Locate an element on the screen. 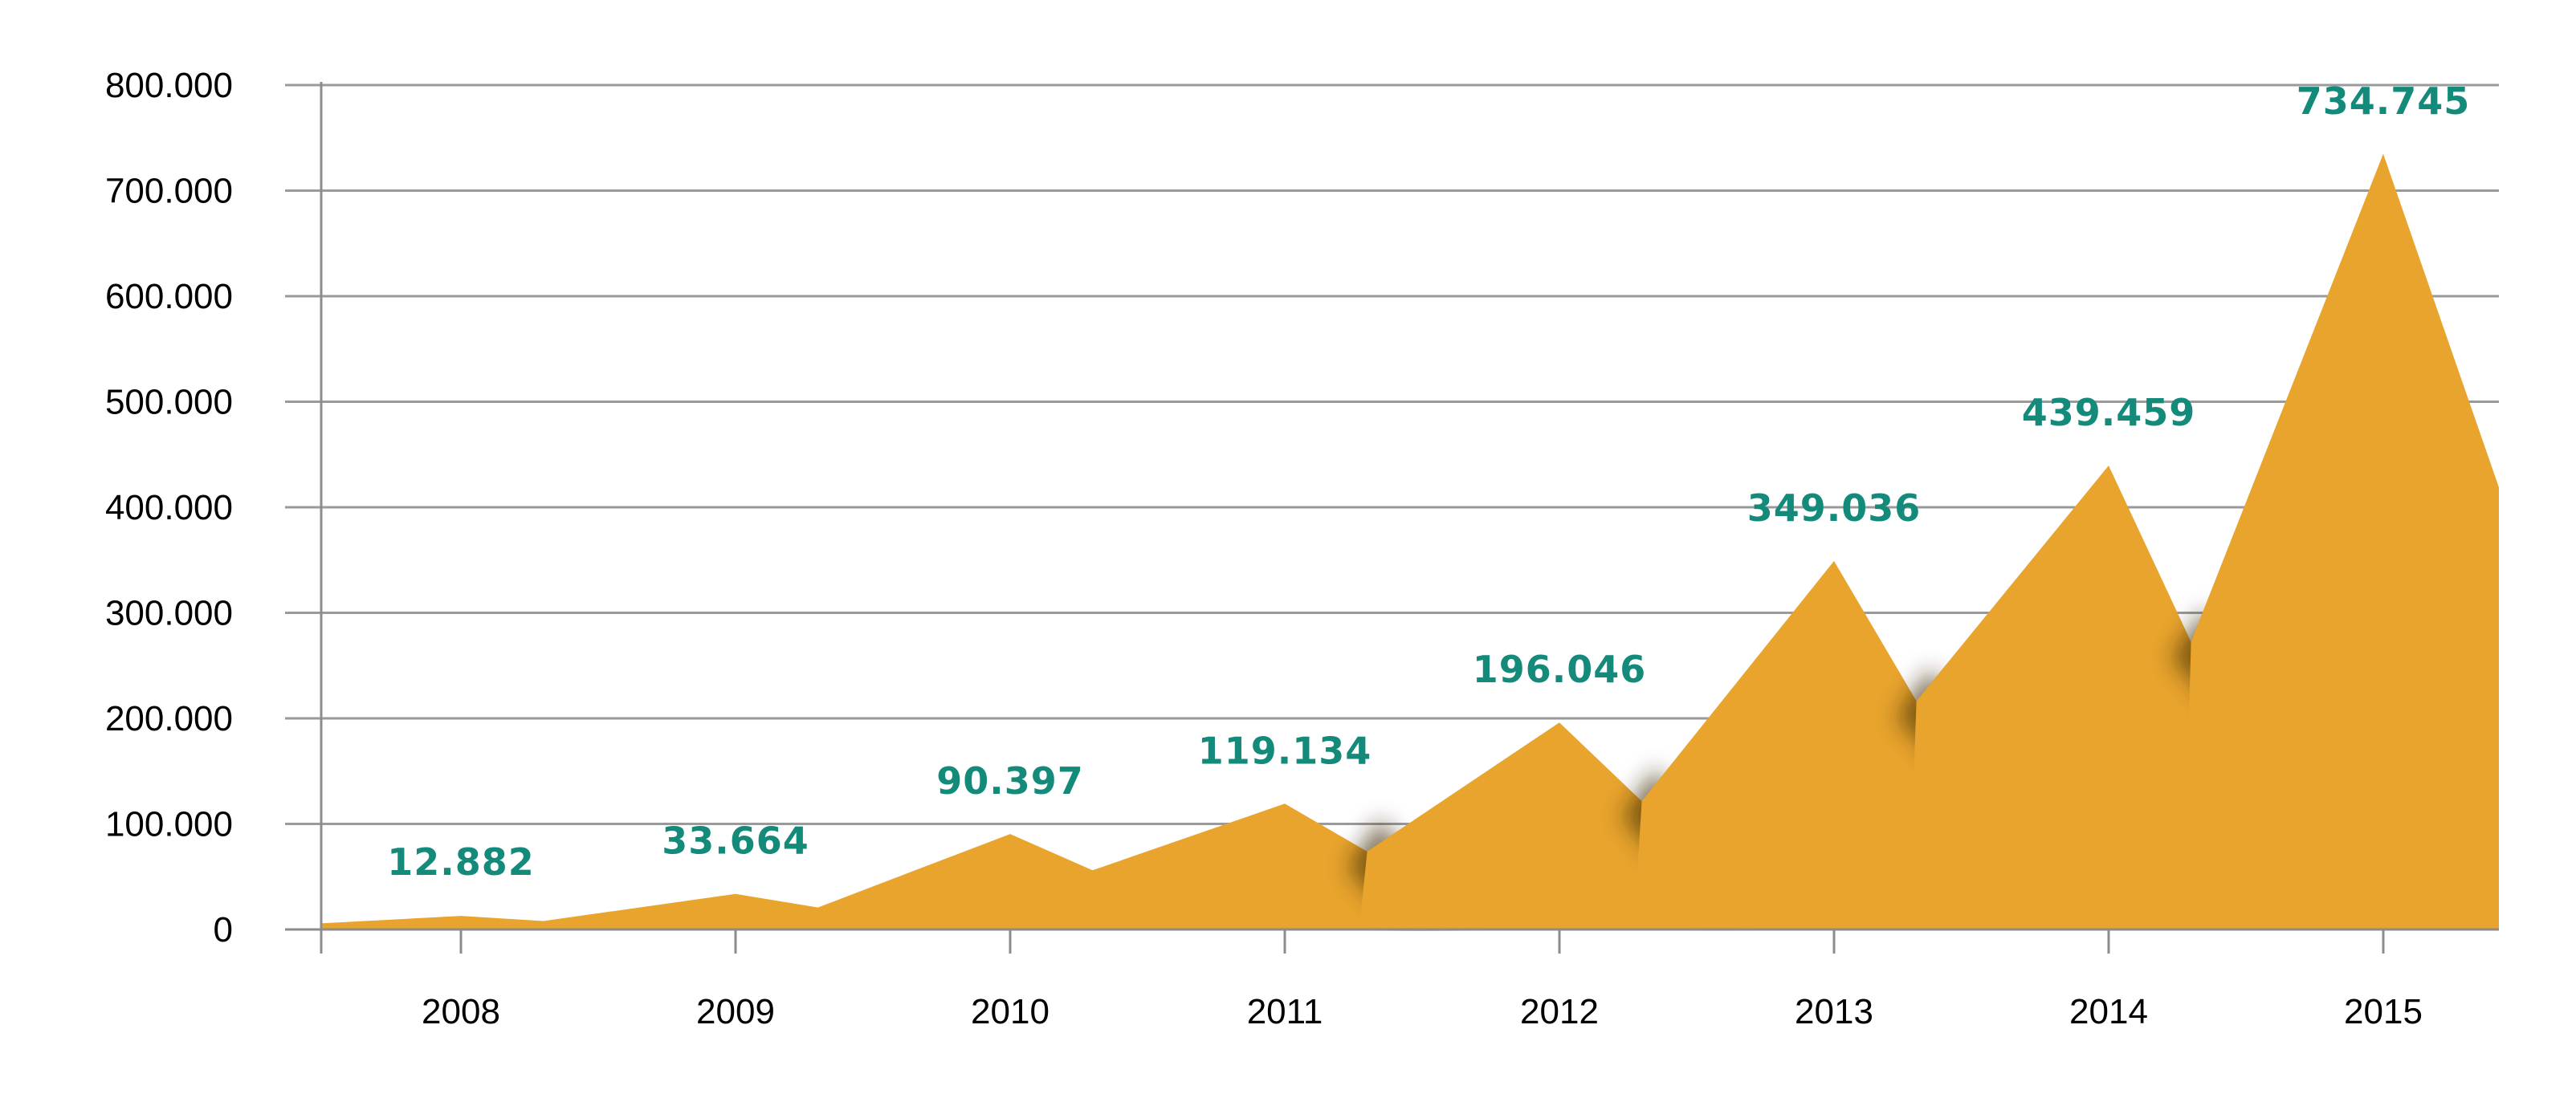 The image size is (2576, 1094). x-tick-label-2015: 2015 is located at coordinates (2383, 1011).